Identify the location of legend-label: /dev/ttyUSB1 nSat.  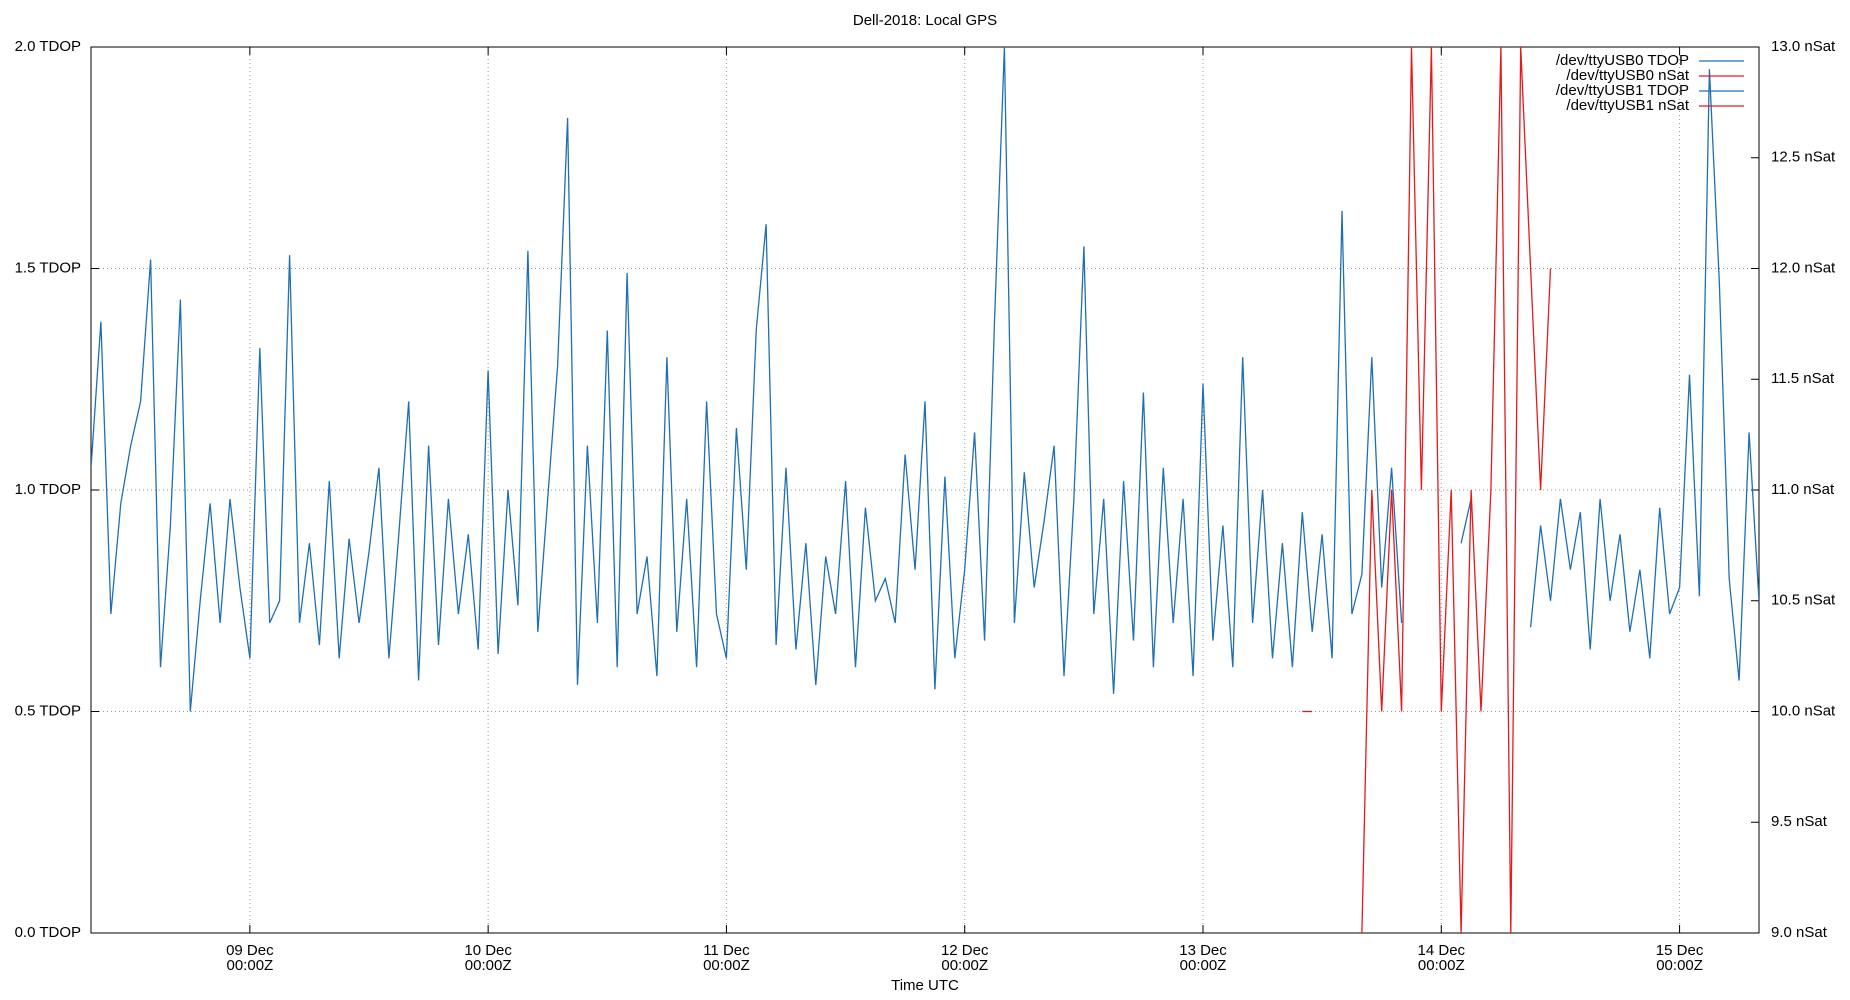
(1627, 105).